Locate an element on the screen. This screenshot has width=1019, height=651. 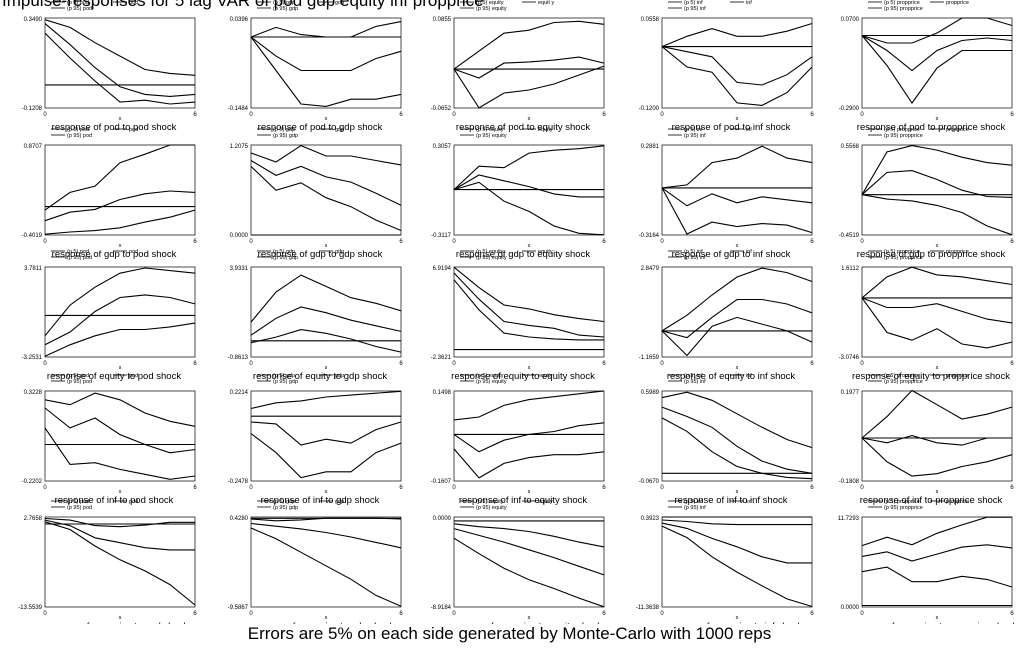
y-tick-label: -9.5867 is located at coordinates (238, 608).